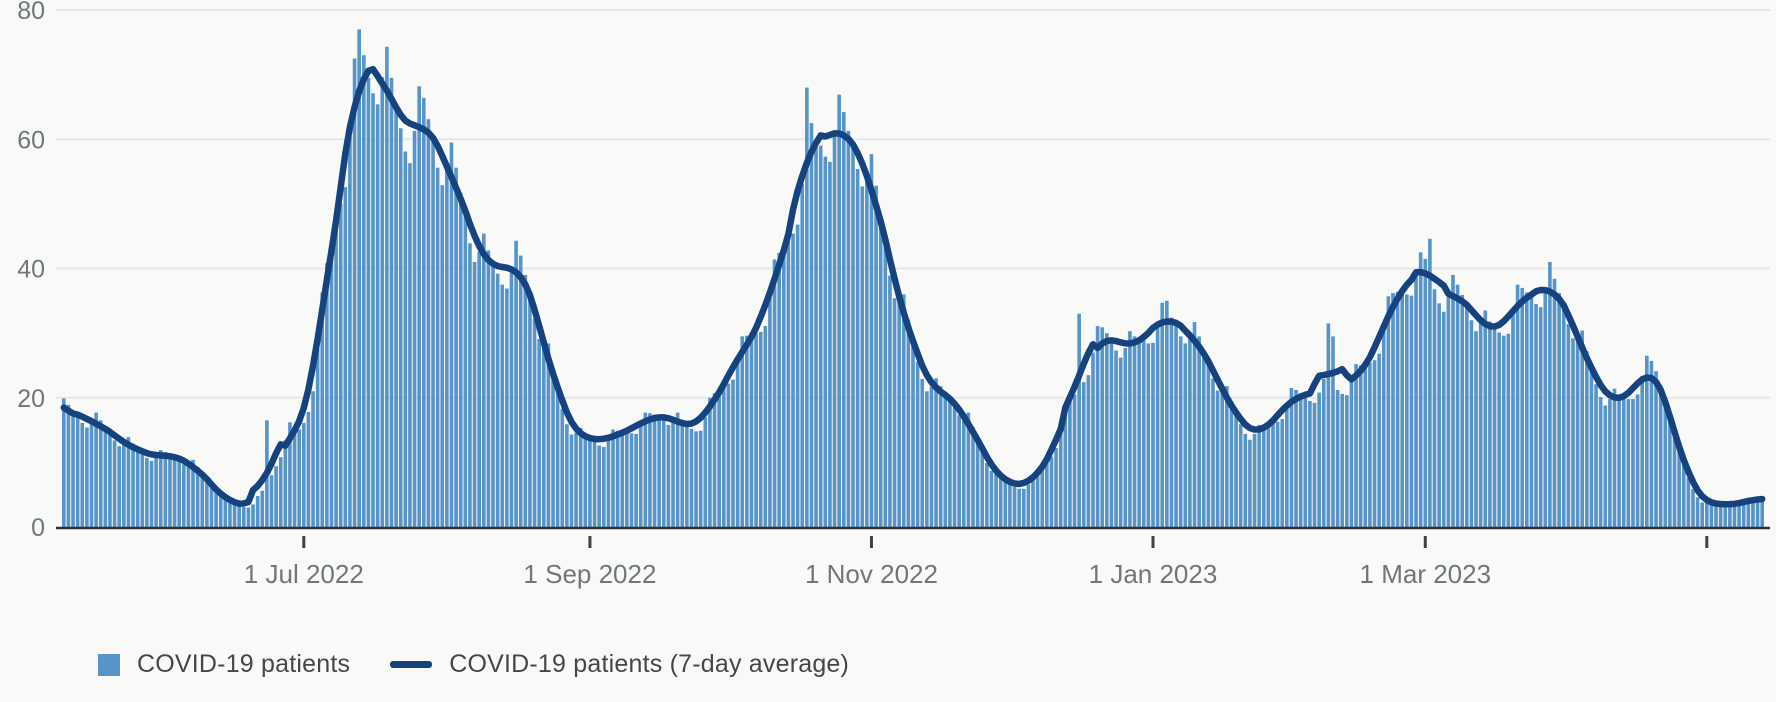 The height and width of the screenshot is (702, 1776). Describe the element at coordinates (1426, 574) in the screenshot. I see `x-axis-tick-label: 1 Mar 2023` at that location.